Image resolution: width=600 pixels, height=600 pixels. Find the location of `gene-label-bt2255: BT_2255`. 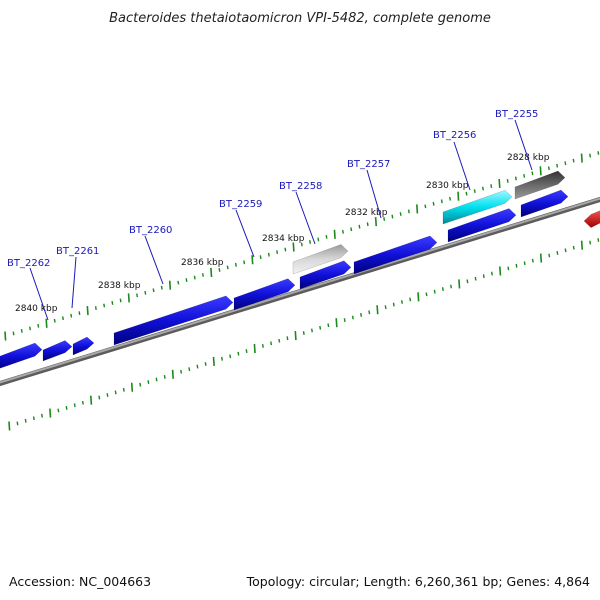

gene-label-bt2255: BT_2255 is located at coordinates (516, 114).